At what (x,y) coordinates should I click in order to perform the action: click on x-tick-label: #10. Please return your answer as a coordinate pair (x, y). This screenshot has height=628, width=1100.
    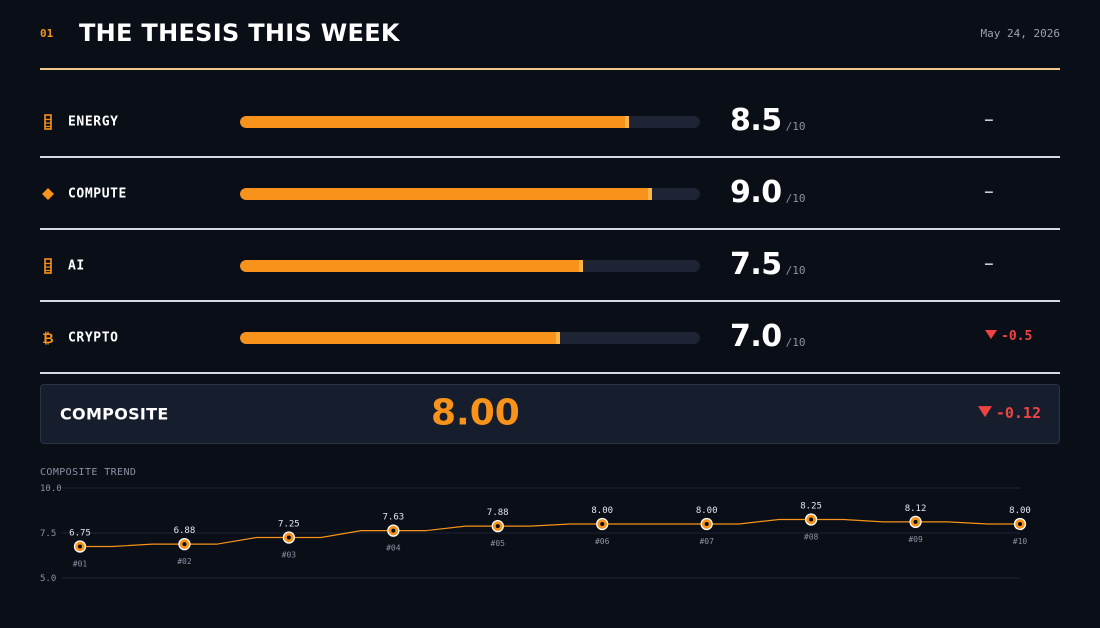
    Looking at the image, I should click on (1020, 541).